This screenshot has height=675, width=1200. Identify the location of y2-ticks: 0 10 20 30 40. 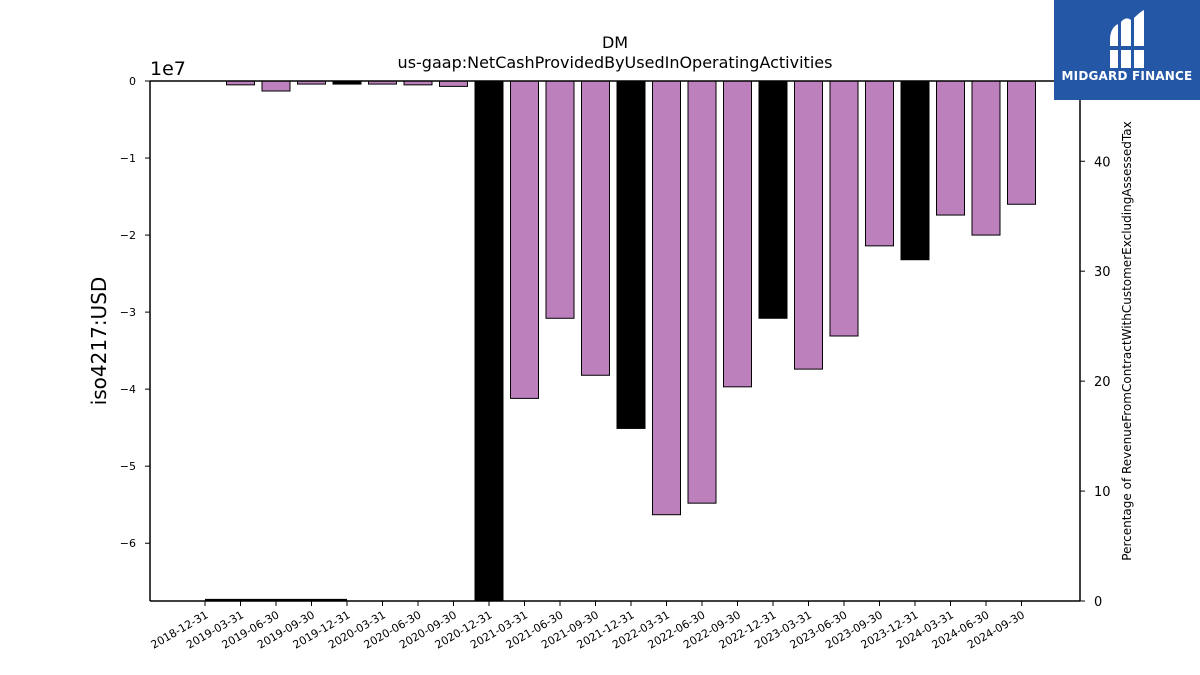
(1095, 382).